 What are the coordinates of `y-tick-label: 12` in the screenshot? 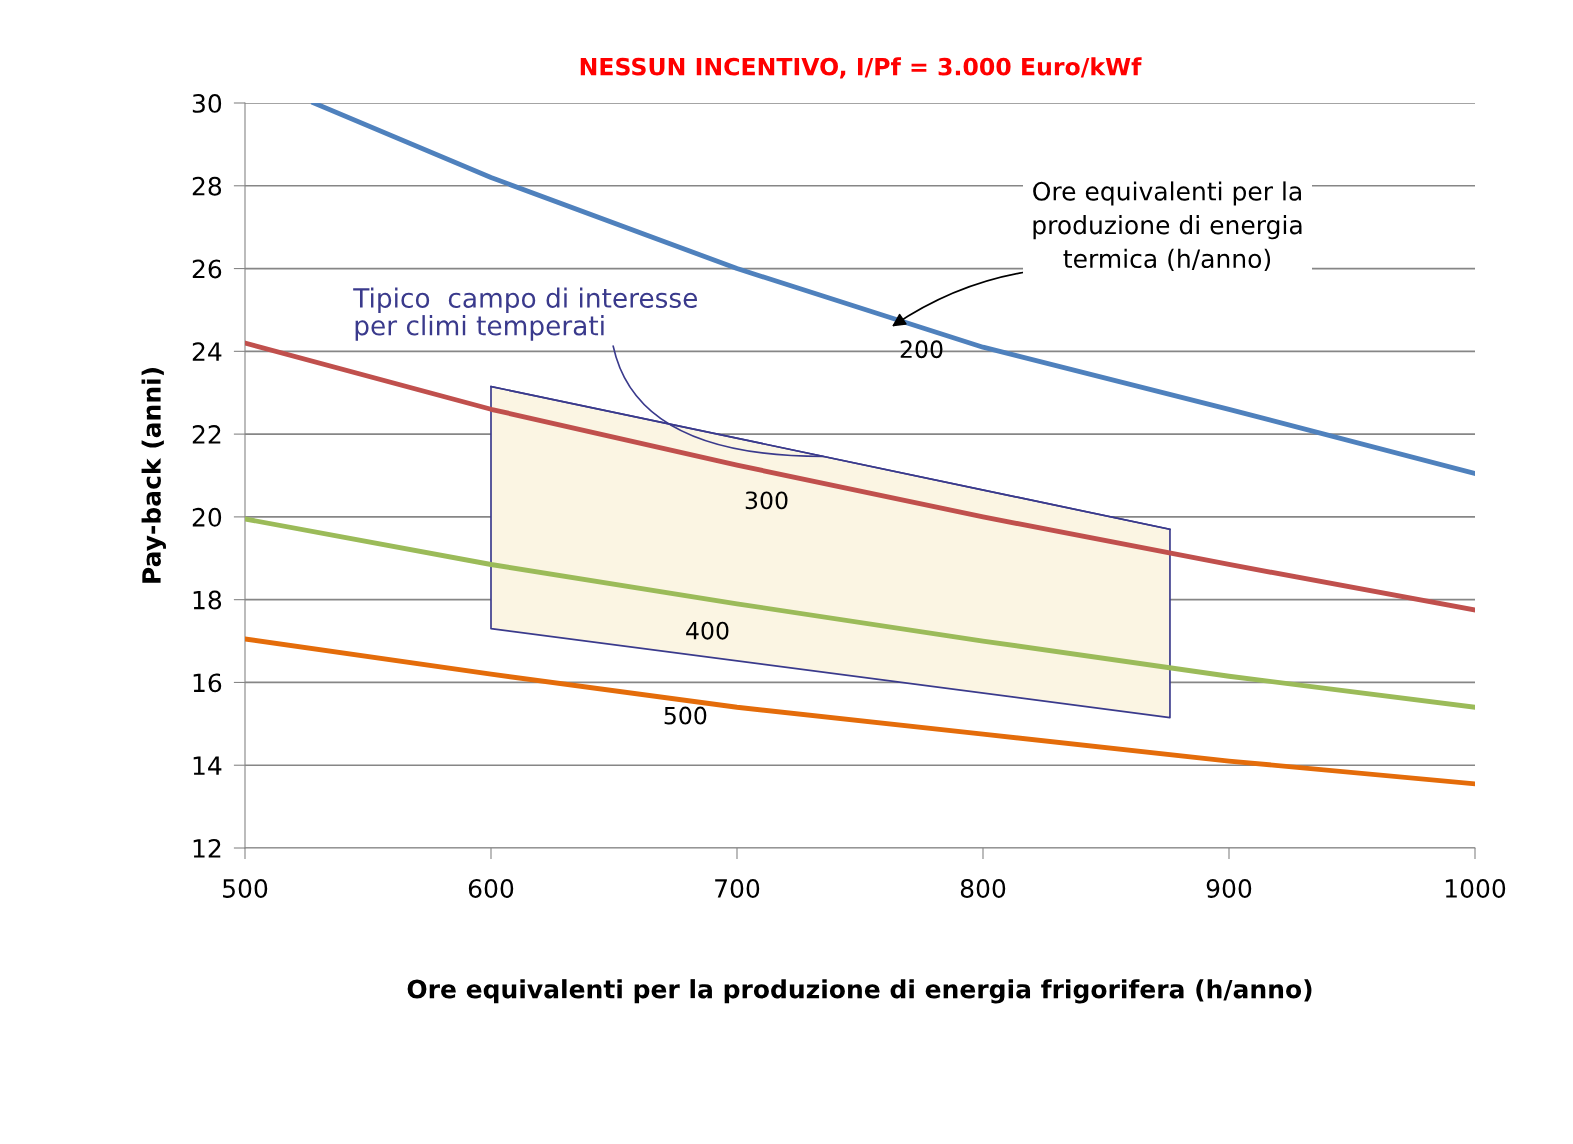 It's located at (207, 848).